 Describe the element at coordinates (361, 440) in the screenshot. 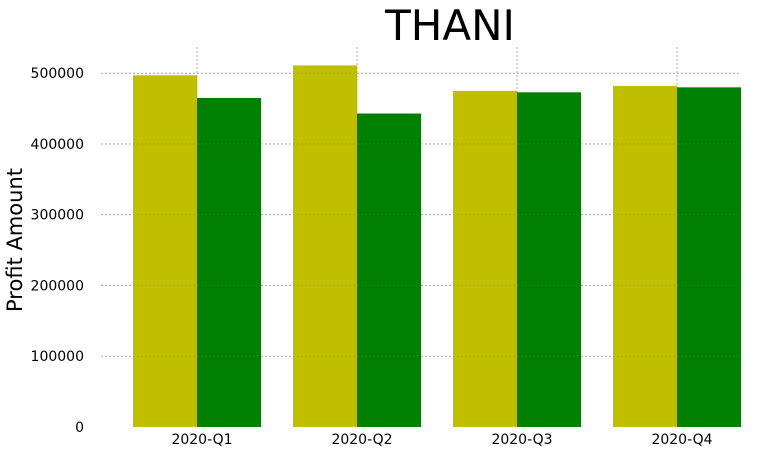

I see `x-tick-label: 2020-Q2` at that location.